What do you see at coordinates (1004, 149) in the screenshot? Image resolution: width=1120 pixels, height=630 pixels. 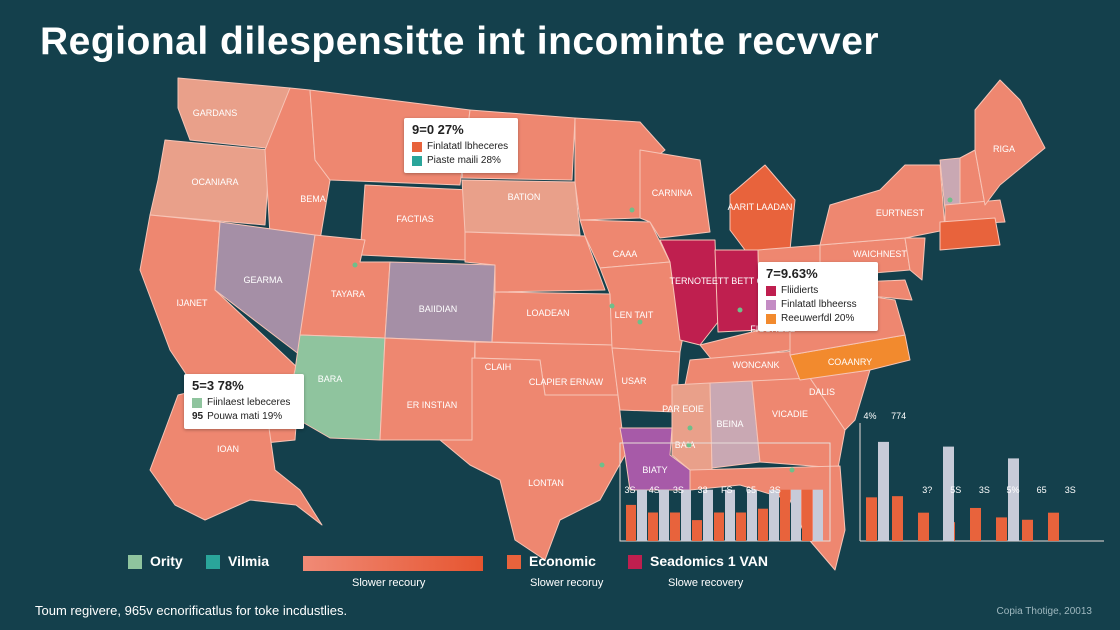 I see `state-label: RIGA` at bounding box center [1004, 149].